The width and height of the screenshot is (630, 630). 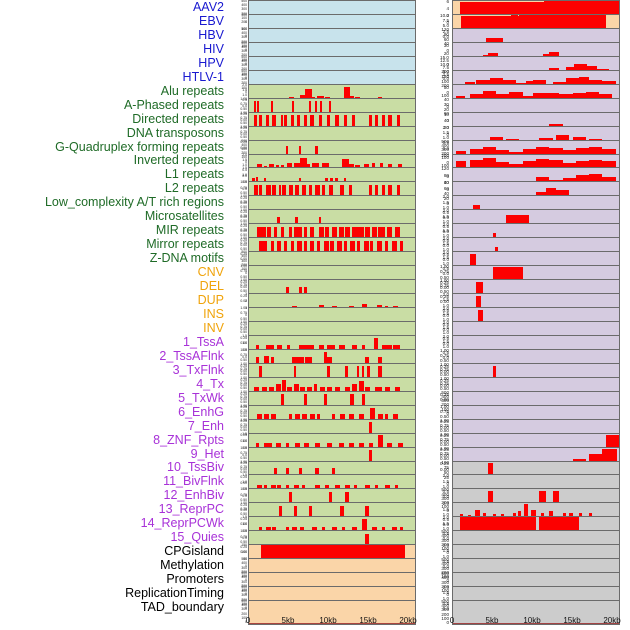 I want to click on y-tick-label: 75, so click(x=446, y=467).